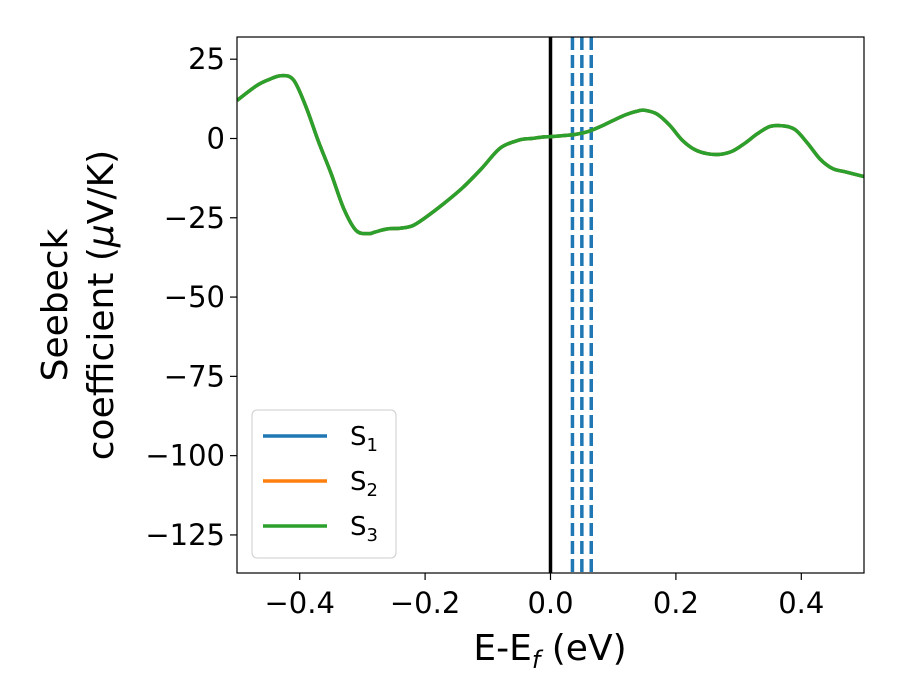 The image size is (900, 700). What do you see at coordinates (101, 353) in the screenshot?
I see `y-axis-label-prefix: coefficient (` at bounding box center [101, 353].